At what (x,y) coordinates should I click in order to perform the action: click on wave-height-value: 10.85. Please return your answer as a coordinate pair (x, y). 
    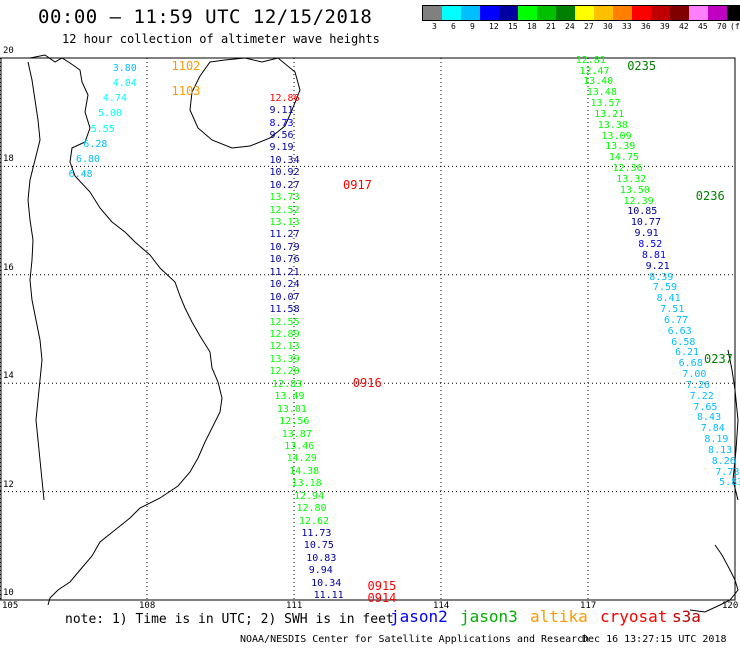
    Looking at the image, I should click on (642, 212).